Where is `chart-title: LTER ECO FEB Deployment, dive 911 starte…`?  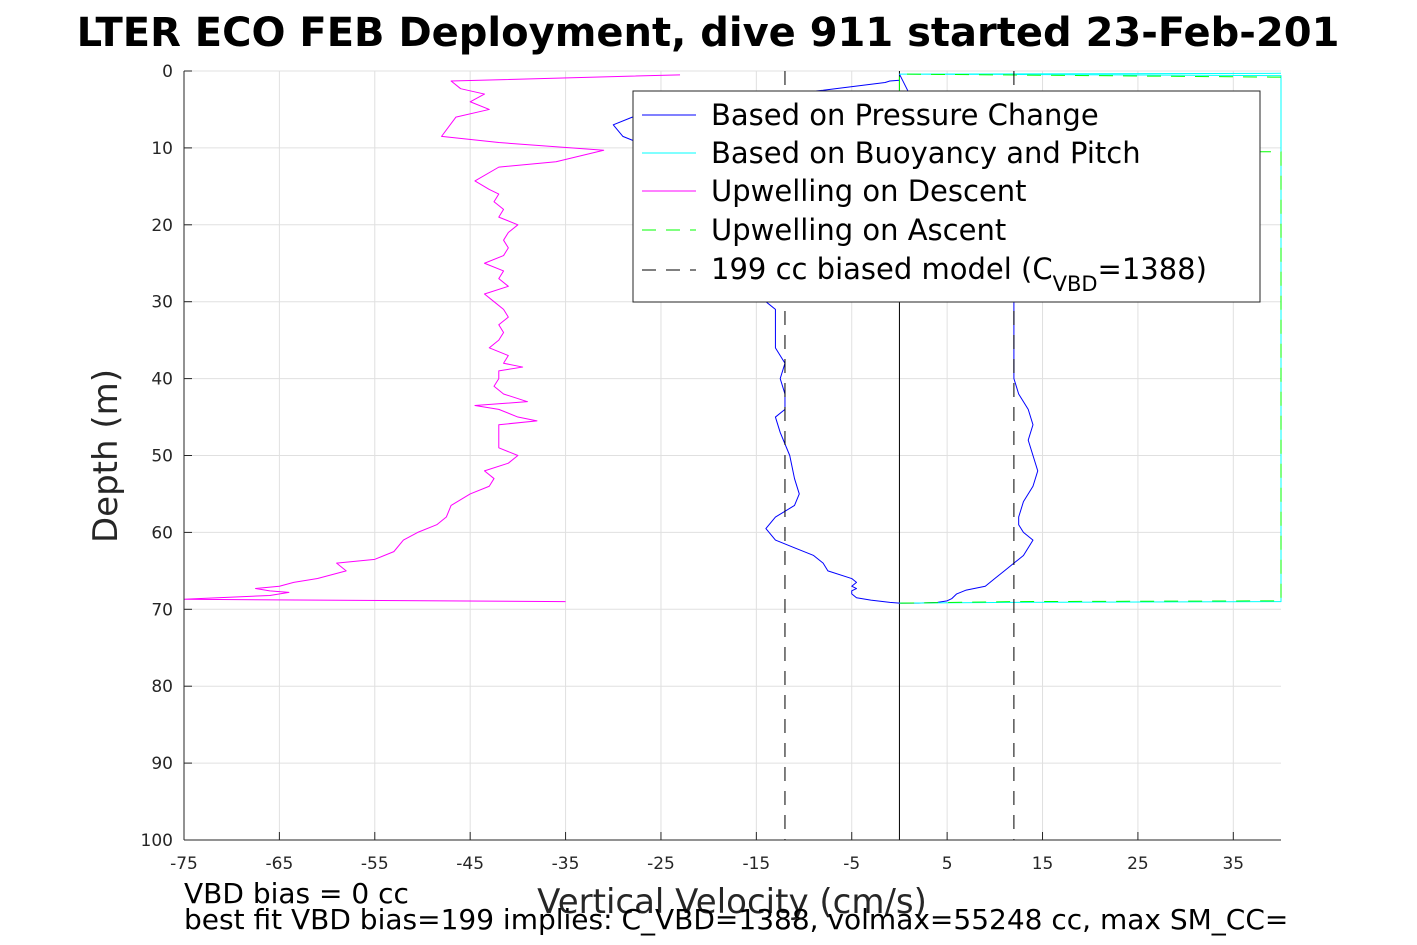
chart-title: LTER ECO FEB Deployment, dive 911 starte… is located at coordinates (708, 33).